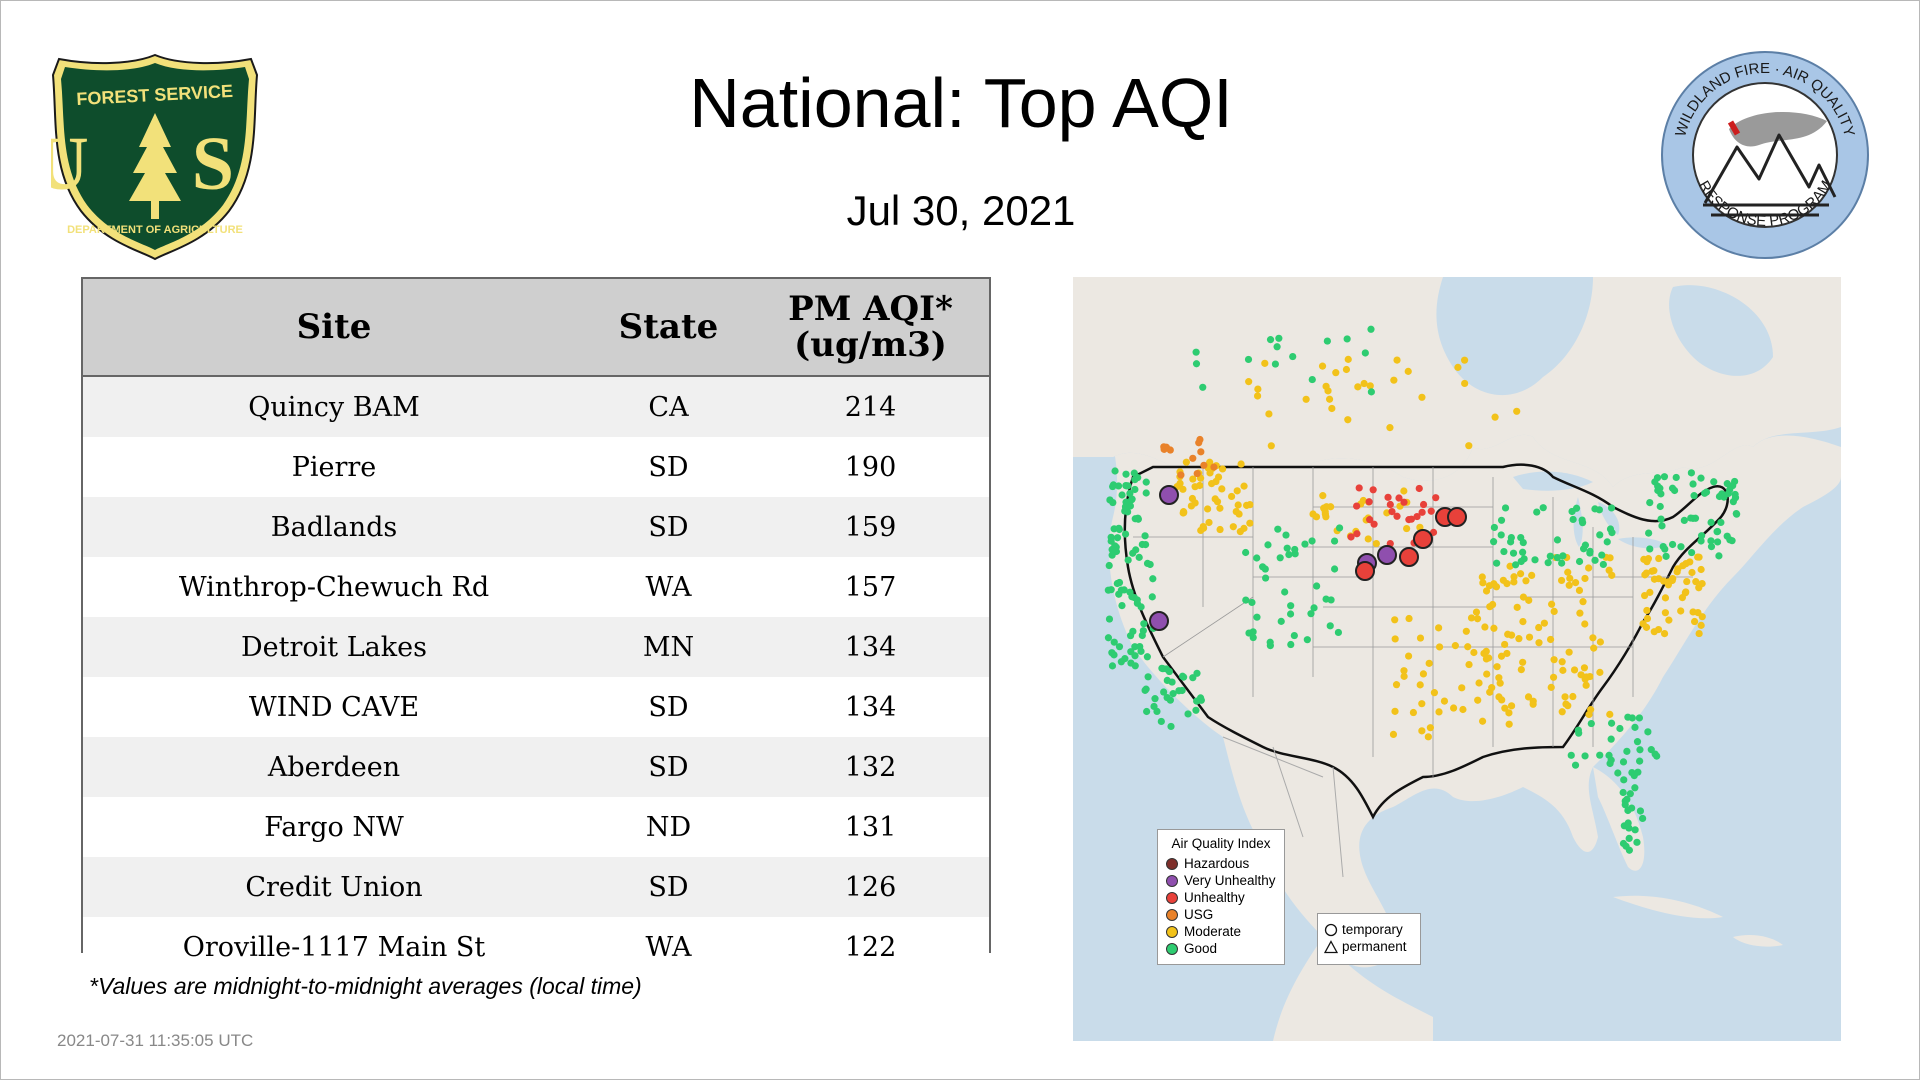 Image resolution: width=1920 pixels, height=1080 pixels. I want to click on table-row: WIND CAVE SD 134, so click(536, 707).